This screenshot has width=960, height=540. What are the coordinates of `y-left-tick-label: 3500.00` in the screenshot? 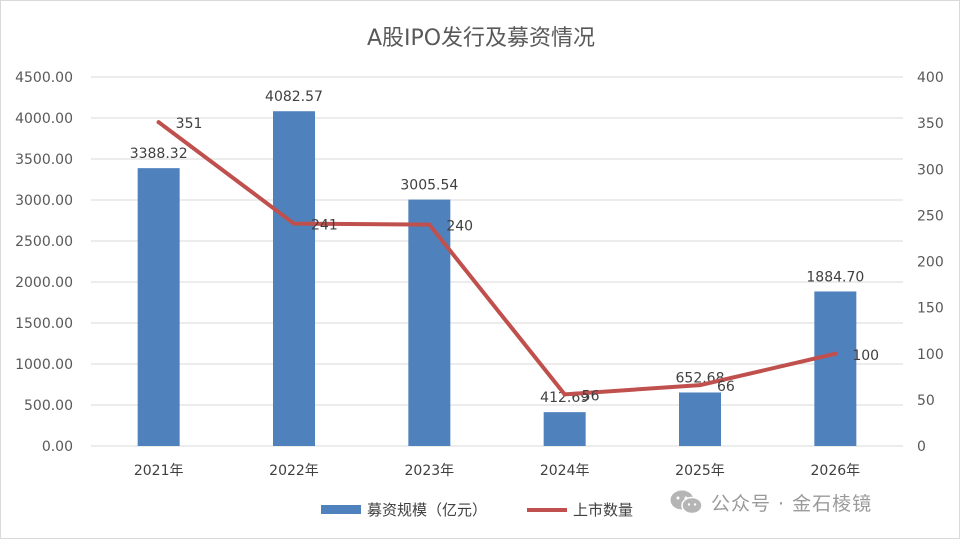 It's located at (44, 160).